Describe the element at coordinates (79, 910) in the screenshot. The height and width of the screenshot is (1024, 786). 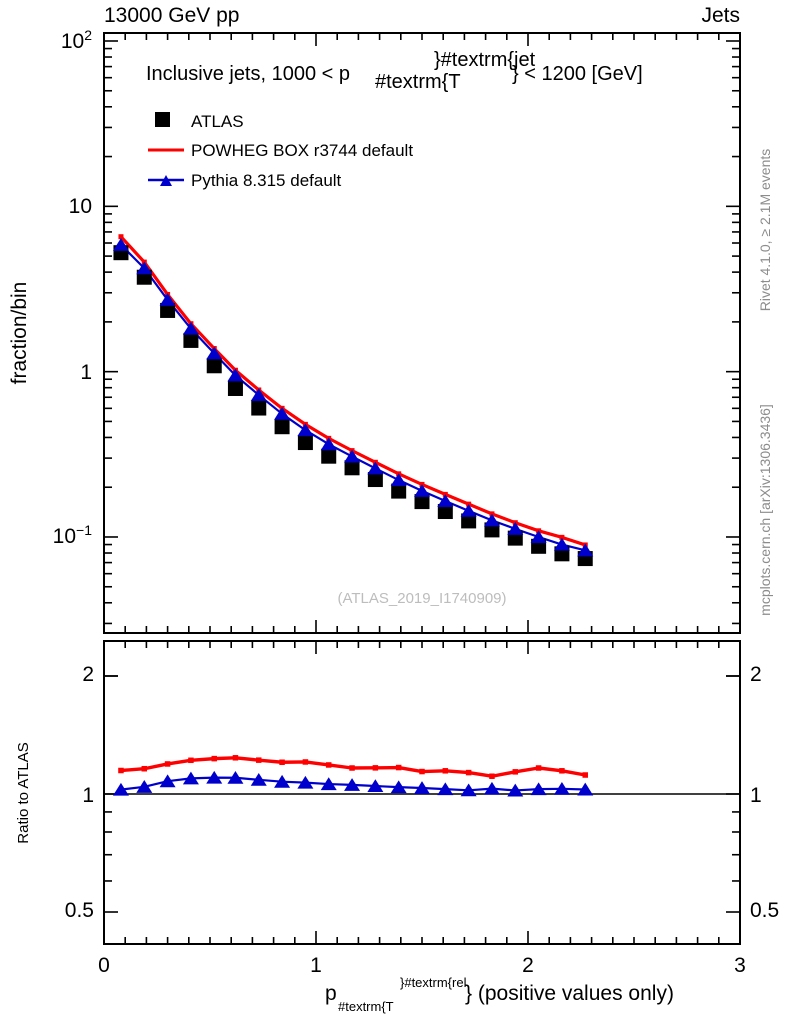
I see `ratio-ytick-05-left: 0.5` at that location.